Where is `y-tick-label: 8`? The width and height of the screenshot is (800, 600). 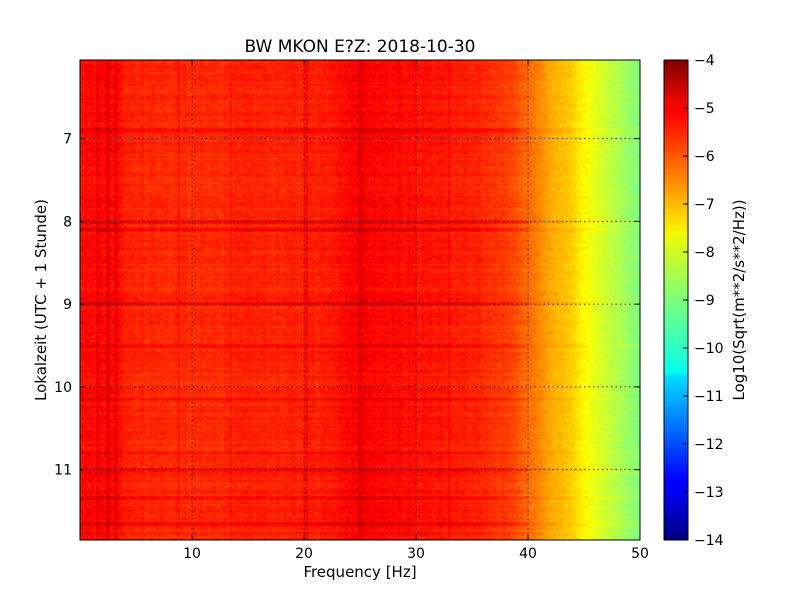 y-tick-label: 8 is located at coordinates (67, 222).